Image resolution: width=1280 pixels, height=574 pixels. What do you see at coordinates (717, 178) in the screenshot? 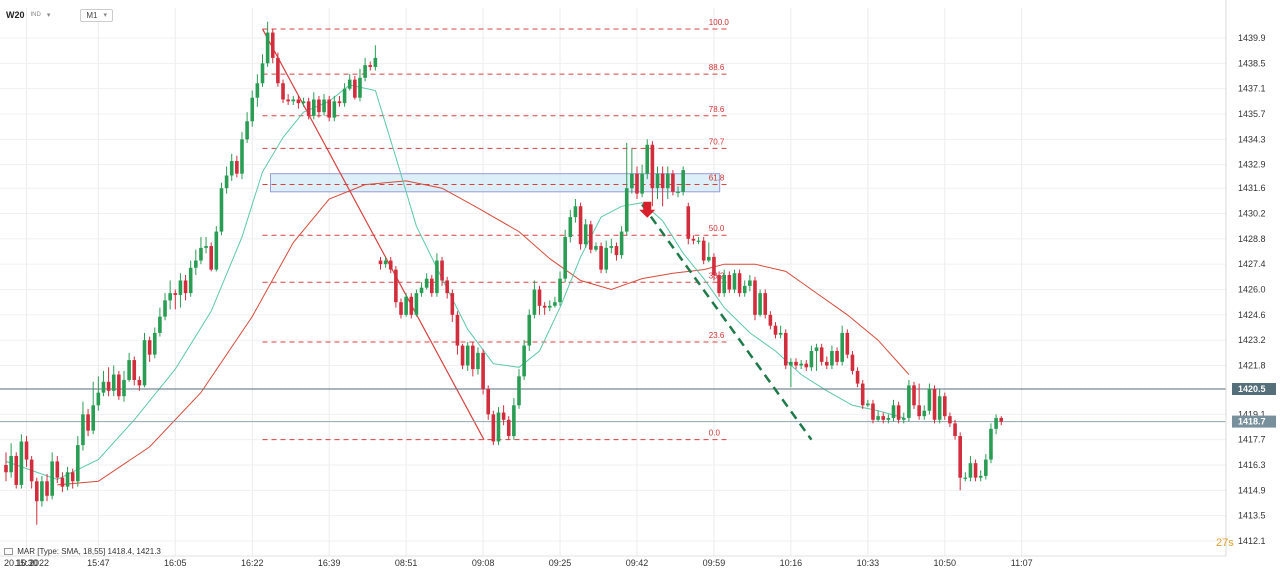
I see `fib-level-label: 61.8` at bounding box center [717, 178].